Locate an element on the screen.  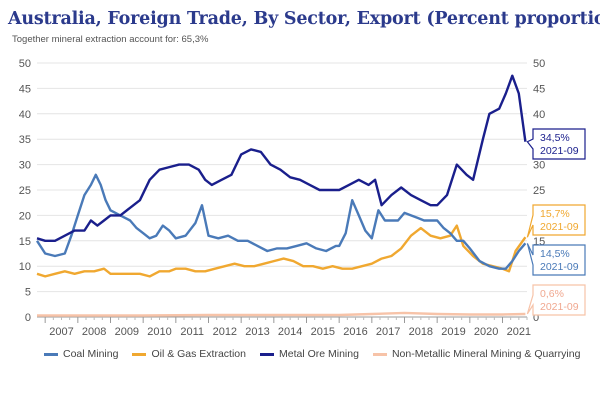
legend-item-non-metallic: Non-Metallic Mineral Mining & Quarrying is located at coordinates (476, 354).